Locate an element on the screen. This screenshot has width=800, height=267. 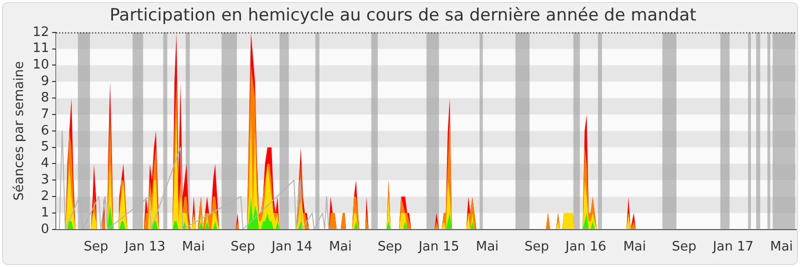
y-tick-label: 6 is located at coordinates (45, 130).